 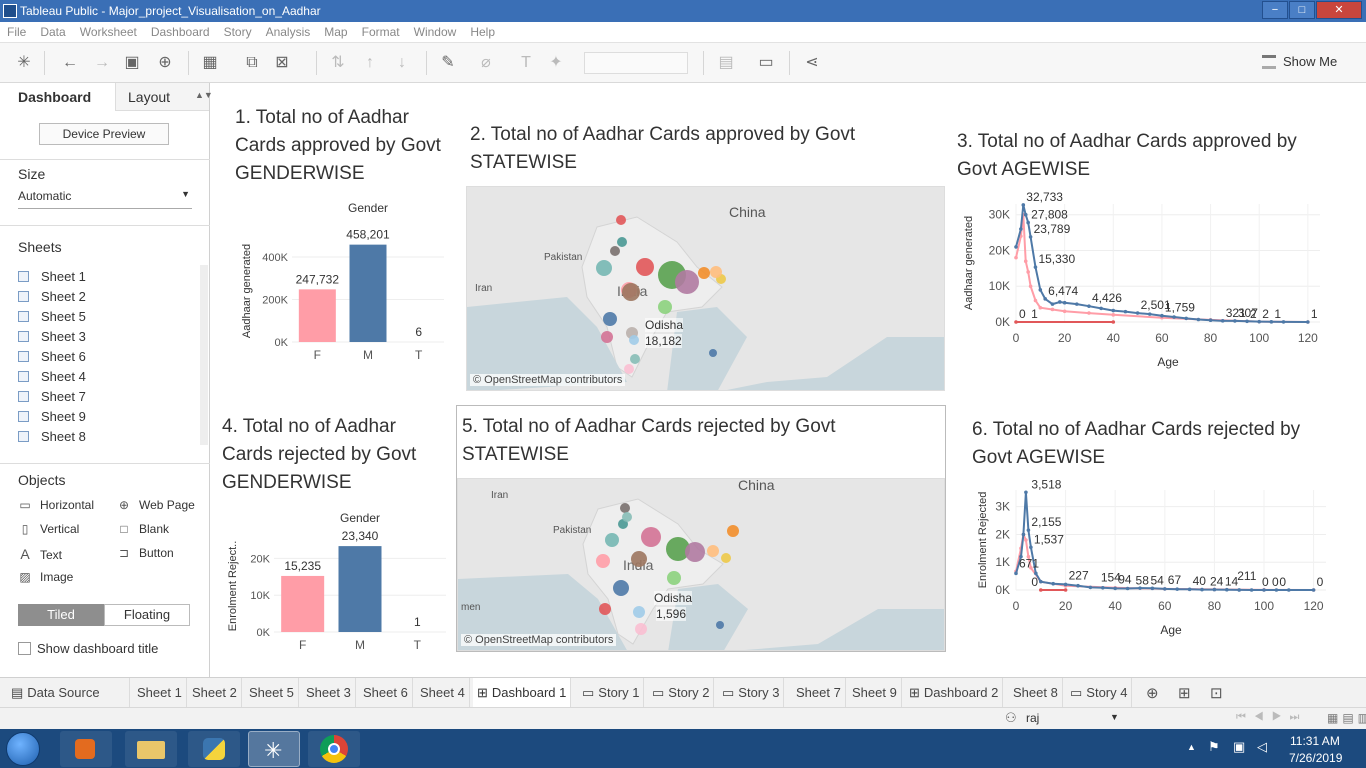 I want to click on clock-date: 7/26/2019, so click(x=1316, y=758).